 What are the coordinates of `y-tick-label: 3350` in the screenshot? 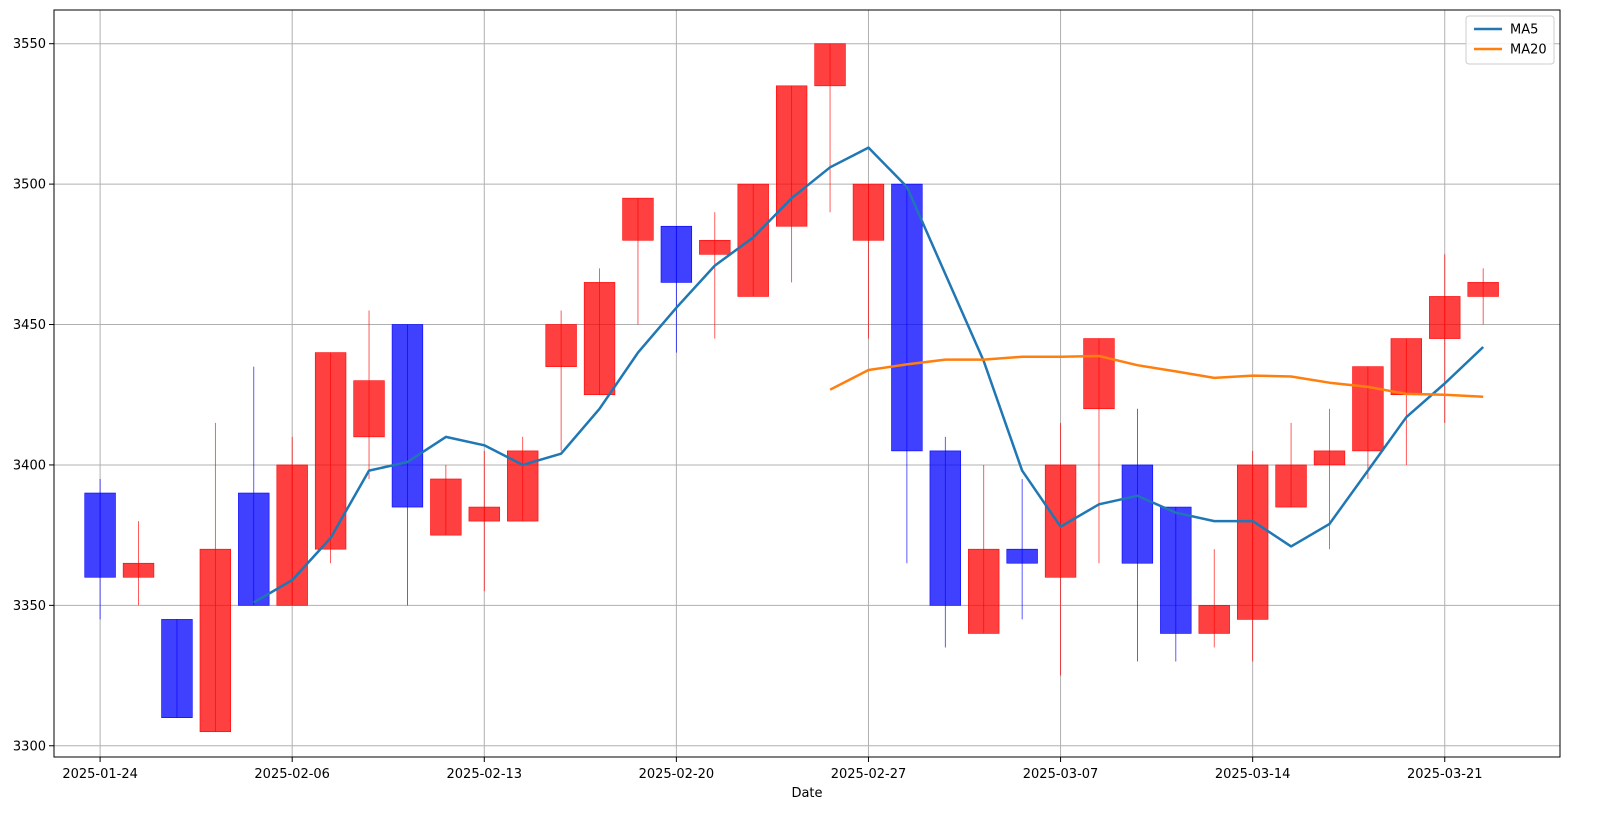 It's located at (29, 606).